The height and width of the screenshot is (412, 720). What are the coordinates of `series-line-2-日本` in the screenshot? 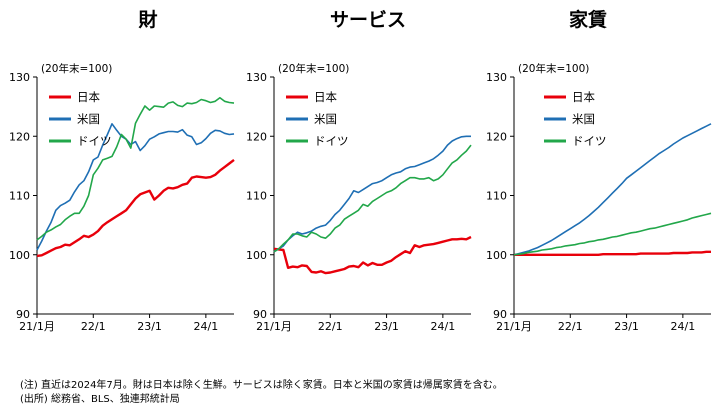 It's located at (612, 253).